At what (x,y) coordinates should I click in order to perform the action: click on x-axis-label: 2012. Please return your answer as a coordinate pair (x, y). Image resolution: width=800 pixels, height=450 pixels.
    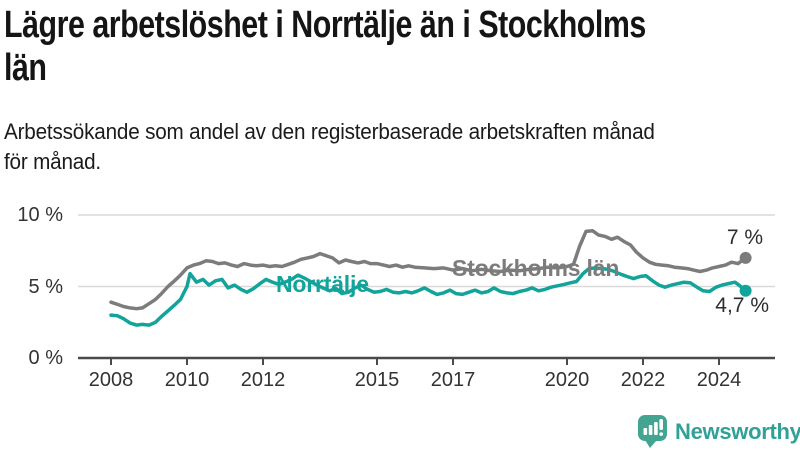
    Looking at the image, I should click on (263, 380).